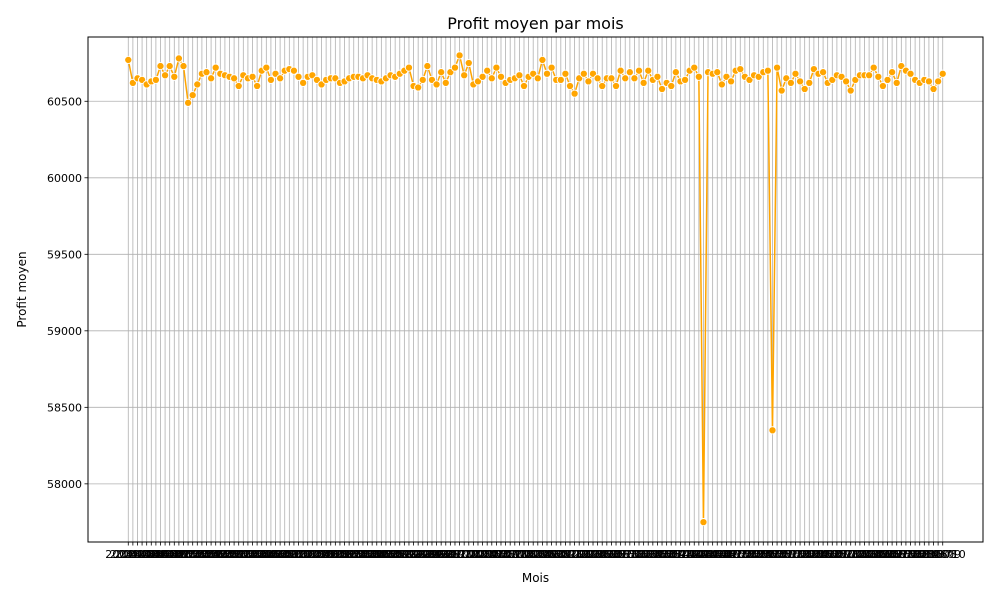 The width and height of the screenshot is (1000, 600). I want to click on x-tick-label: 2009-05, so click(423, 554).